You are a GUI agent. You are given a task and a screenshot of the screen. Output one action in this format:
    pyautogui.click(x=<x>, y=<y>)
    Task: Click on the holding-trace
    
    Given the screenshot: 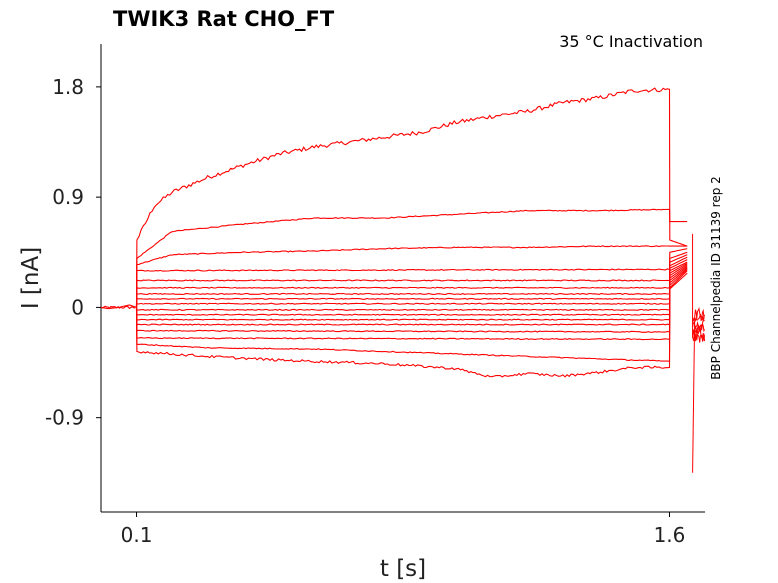 What is the action you would take?
    pyautogui.click(x=118, y=307)
    